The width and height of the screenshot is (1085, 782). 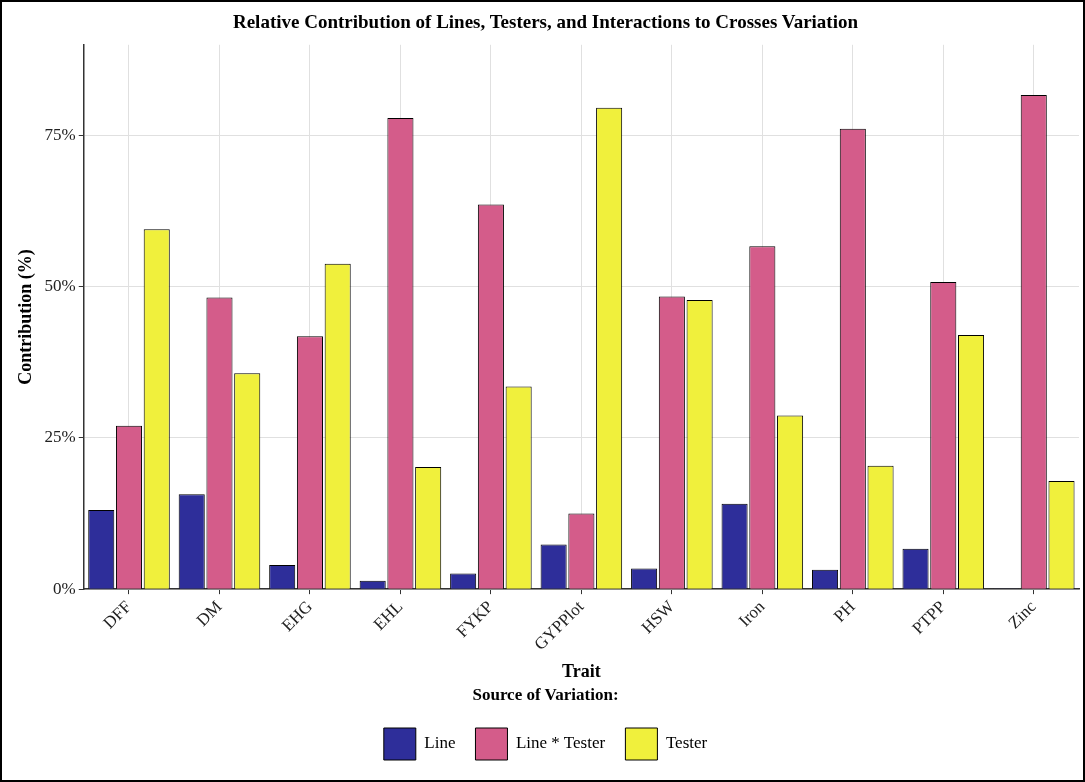 What do you see at coordinates (60, 286) in the screenshot?
I see `y-tick-label: 50%` at bounding box center [60, 286].